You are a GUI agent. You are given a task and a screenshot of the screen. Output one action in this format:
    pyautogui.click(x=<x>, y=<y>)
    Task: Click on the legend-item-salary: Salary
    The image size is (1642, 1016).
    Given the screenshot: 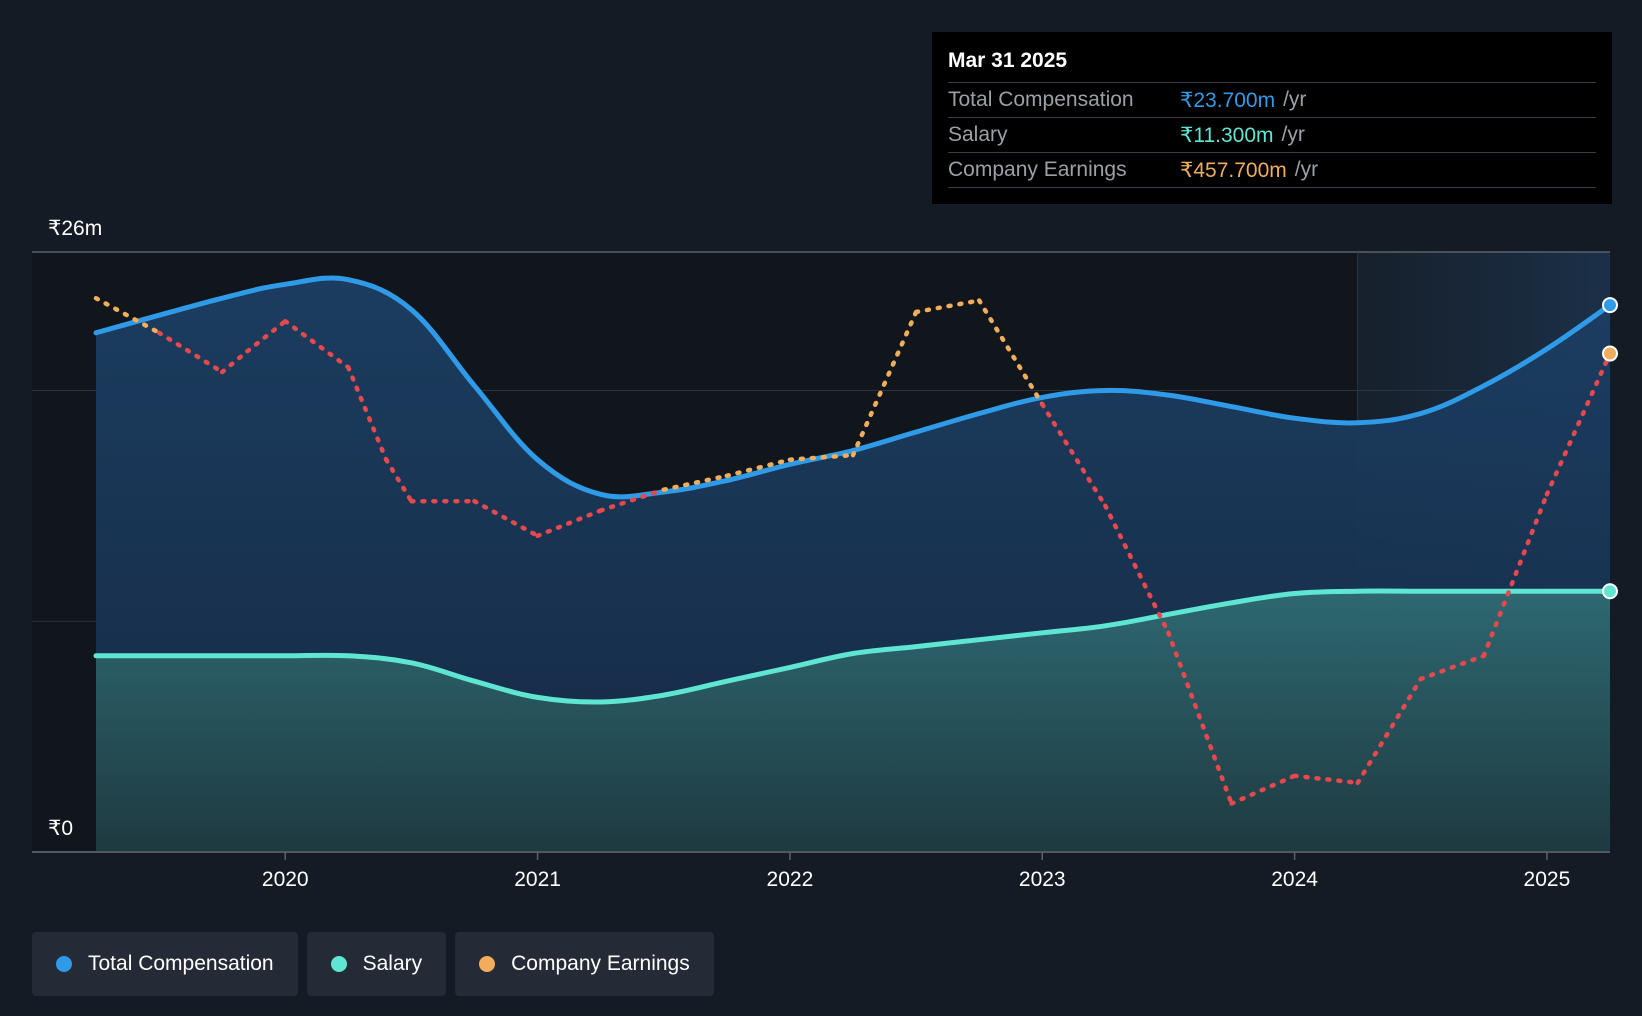 What is the action you would take?
    pyautogui.click(x=376, y=964)
    